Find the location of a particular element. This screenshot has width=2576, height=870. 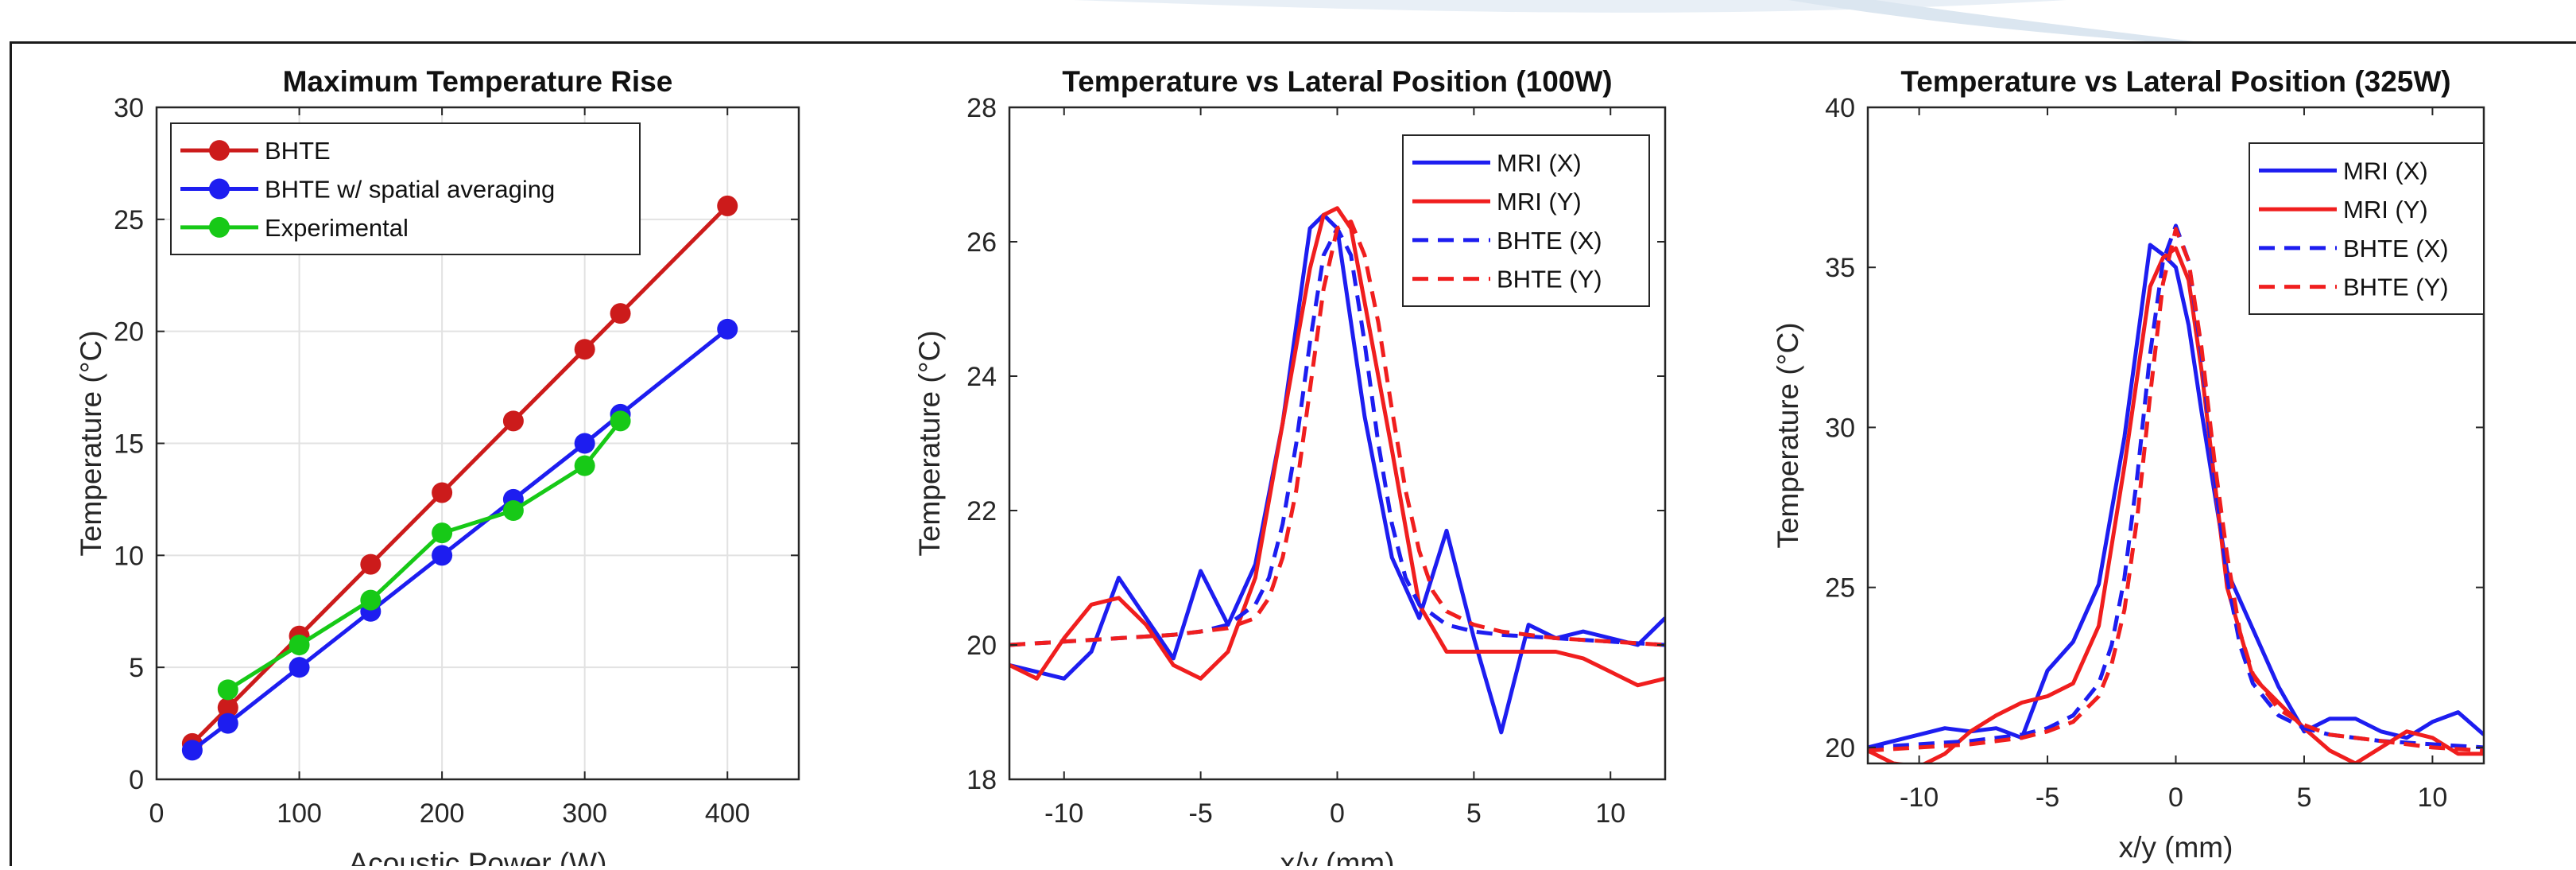

chart-title: Temperature vs Lateral Position (325W) is located at coordinates (2175, 81).